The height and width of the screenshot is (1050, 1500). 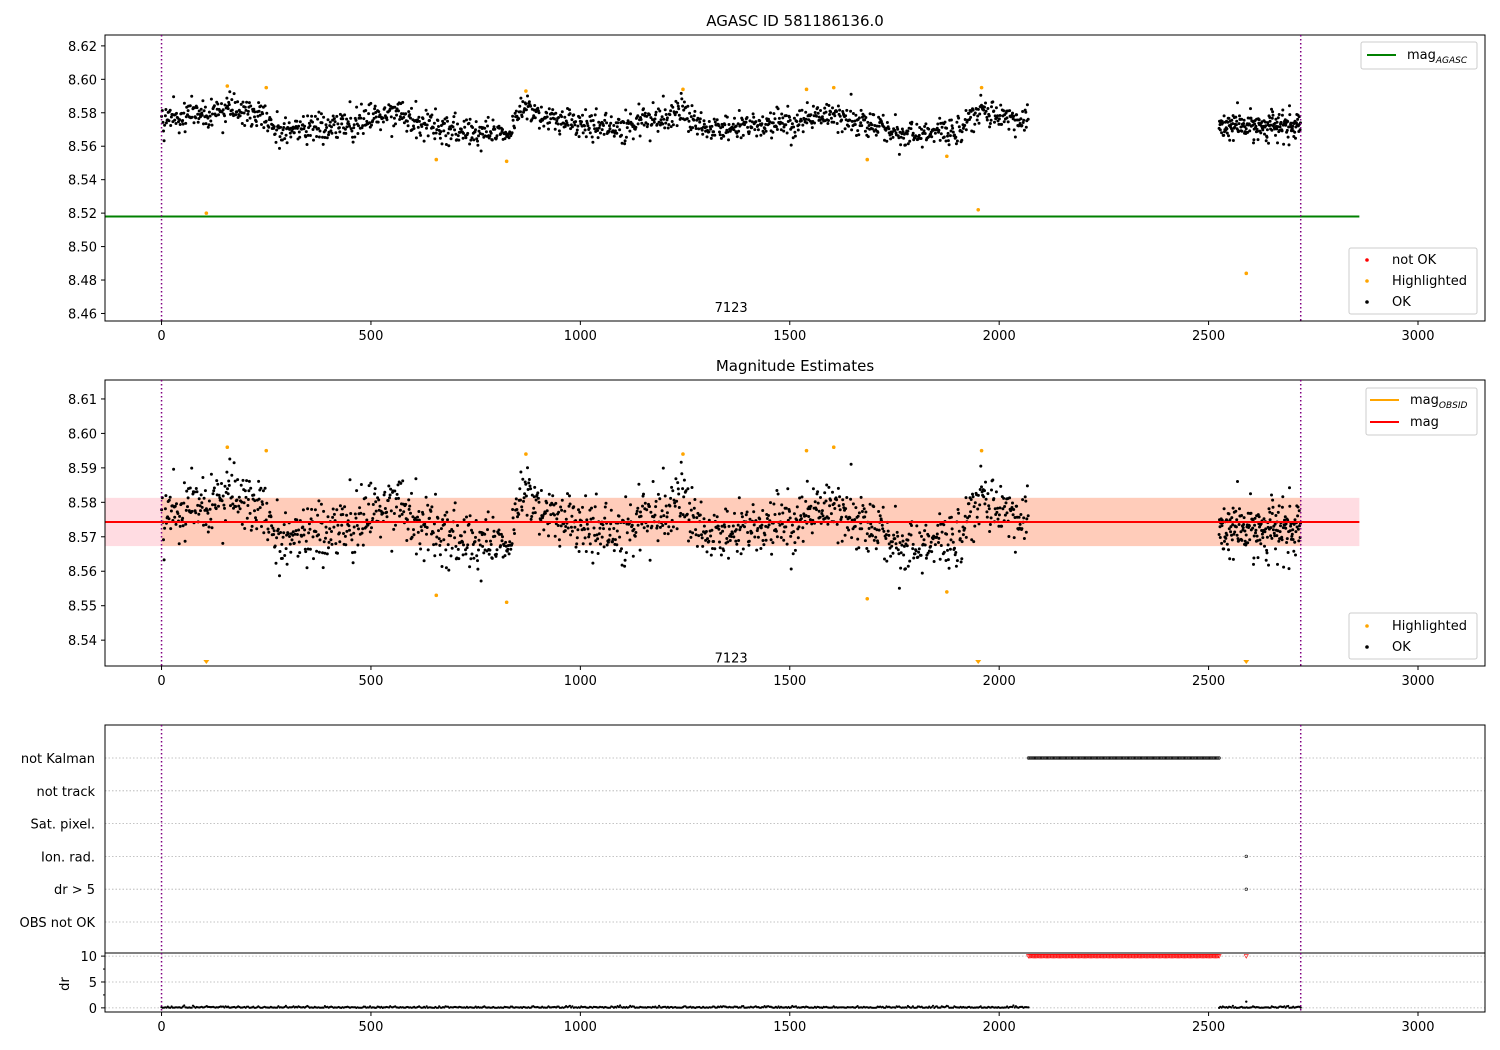 I want to click on legend-label-highlighted: Highlighted, so click(x=1429, y=626).